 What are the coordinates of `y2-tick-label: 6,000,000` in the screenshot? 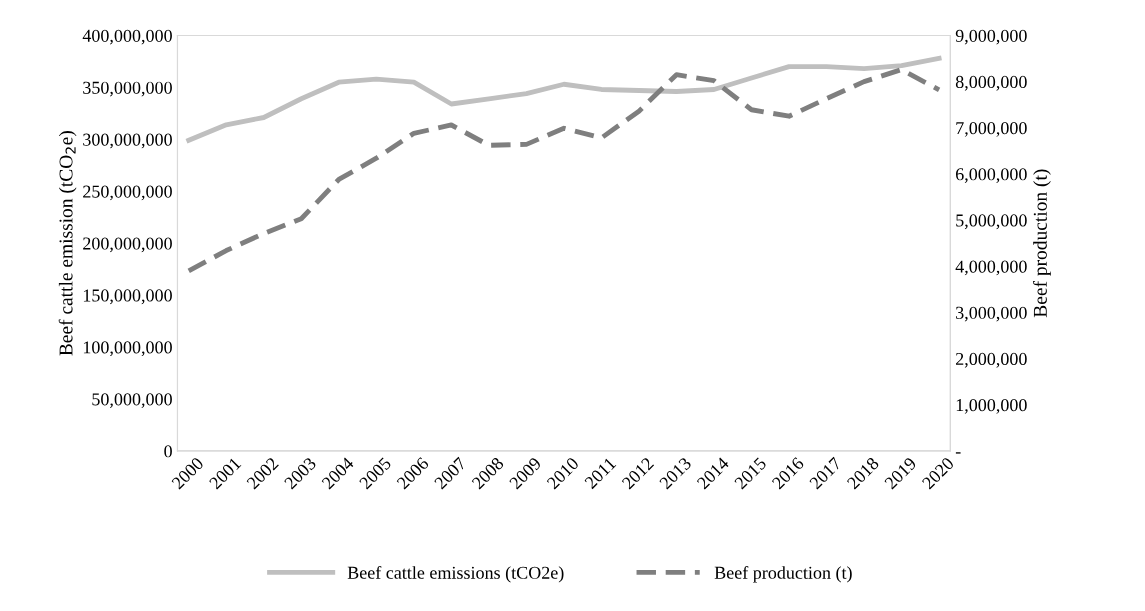 It's located at (991, 175).